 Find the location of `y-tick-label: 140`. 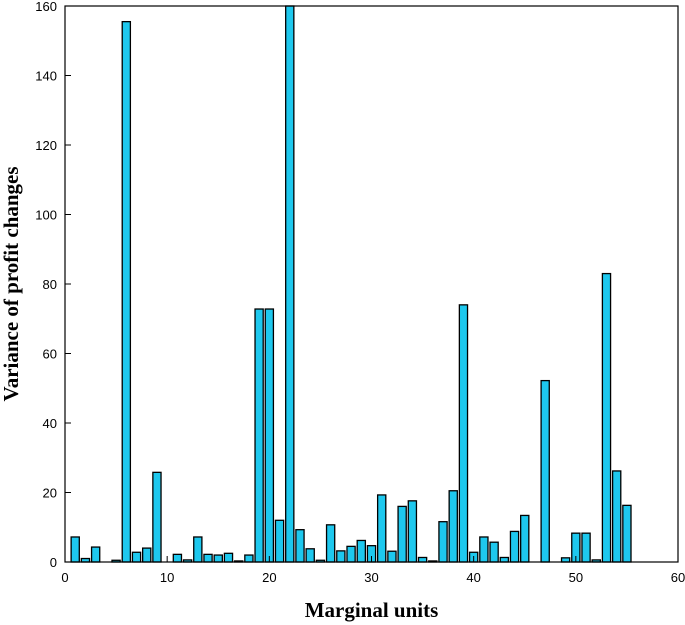

y-tick-label: 140 is located at coordinates (46, 76).